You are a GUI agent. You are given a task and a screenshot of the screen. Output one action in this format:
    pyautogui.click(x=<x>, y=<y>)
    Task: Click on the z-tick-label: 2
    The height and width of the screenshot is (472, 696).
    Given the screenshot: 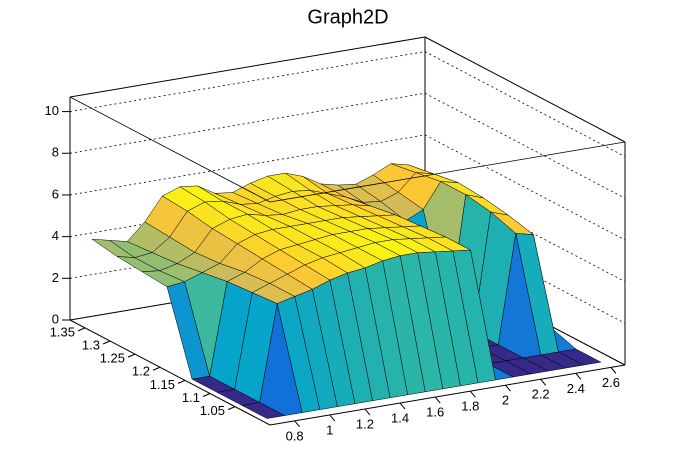 What is the action you would take?
    pyautogui.click(x=55, y=277)
    